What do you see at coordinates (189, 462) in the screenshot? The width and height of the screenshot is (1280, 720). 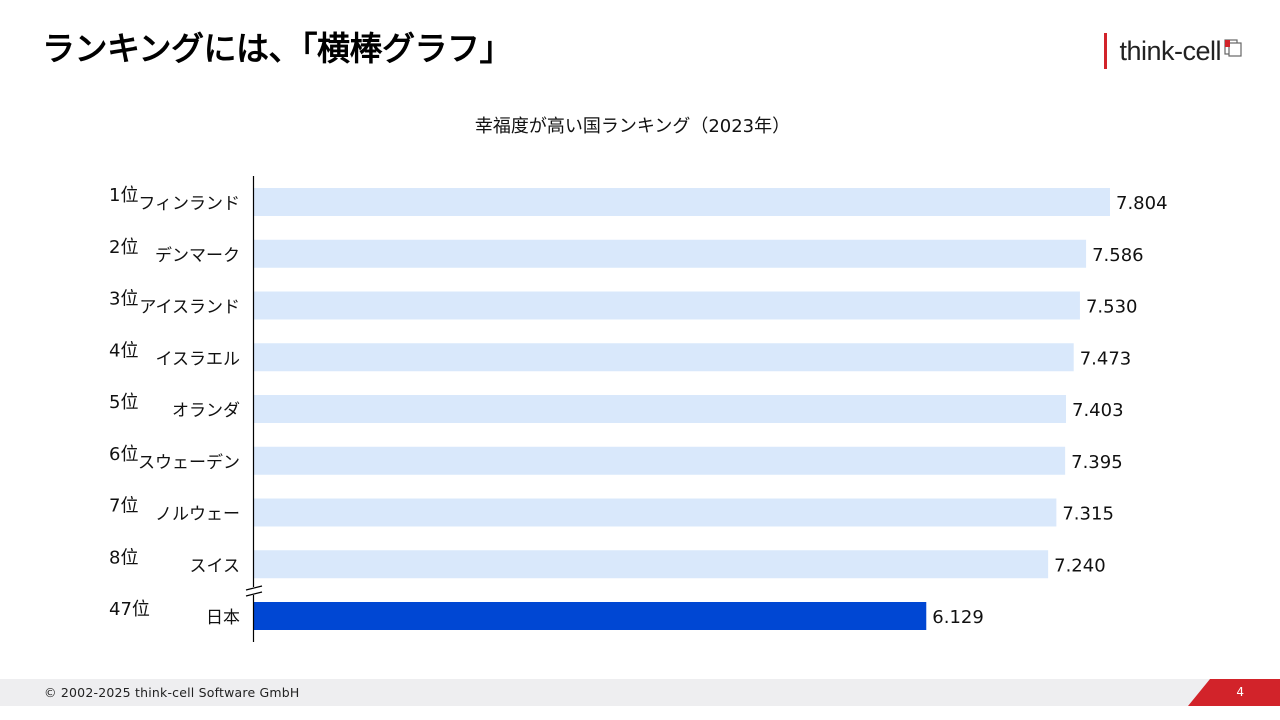 I see `category-label: スウェーデン` at bounding box center [189, 462].